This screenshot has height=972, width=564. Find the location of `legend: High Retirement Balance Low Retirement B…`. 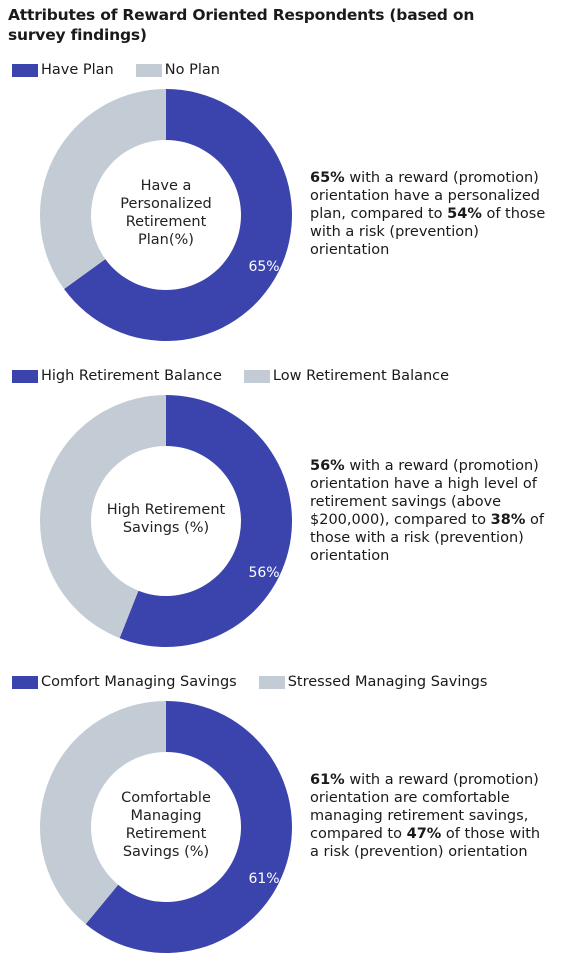

legend: High Retirement Balance Low Retirement B… is located at coordinates (241, 376).